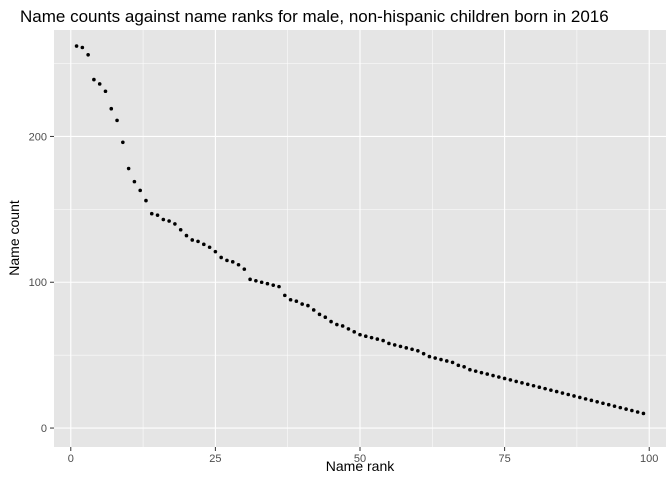 The image size is (672, 480). What do you see at coordinates (504, 459) in the screenshot?
I see `x-tick-label: 75` at bounding box center [504, 459].